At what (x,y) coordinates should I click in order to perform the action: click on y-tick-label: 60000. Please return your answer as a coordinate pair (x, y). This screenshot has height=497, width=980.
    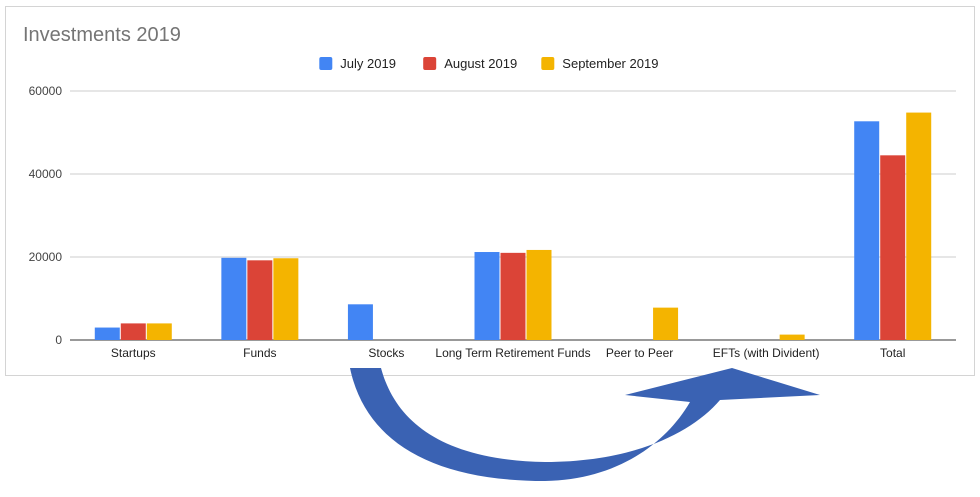
    Looking at the image, I should click on (46, 91).